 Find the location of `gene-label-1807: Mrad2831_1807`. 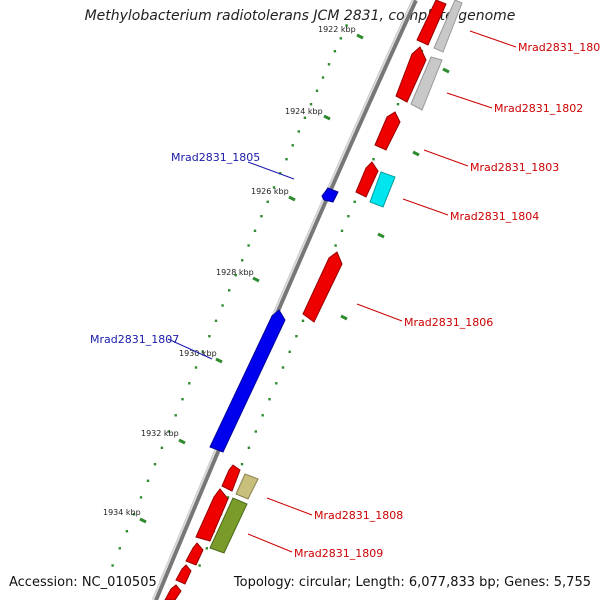

gene-label-1807: Mrad2831_1807 is located at coordinates (134, 339).